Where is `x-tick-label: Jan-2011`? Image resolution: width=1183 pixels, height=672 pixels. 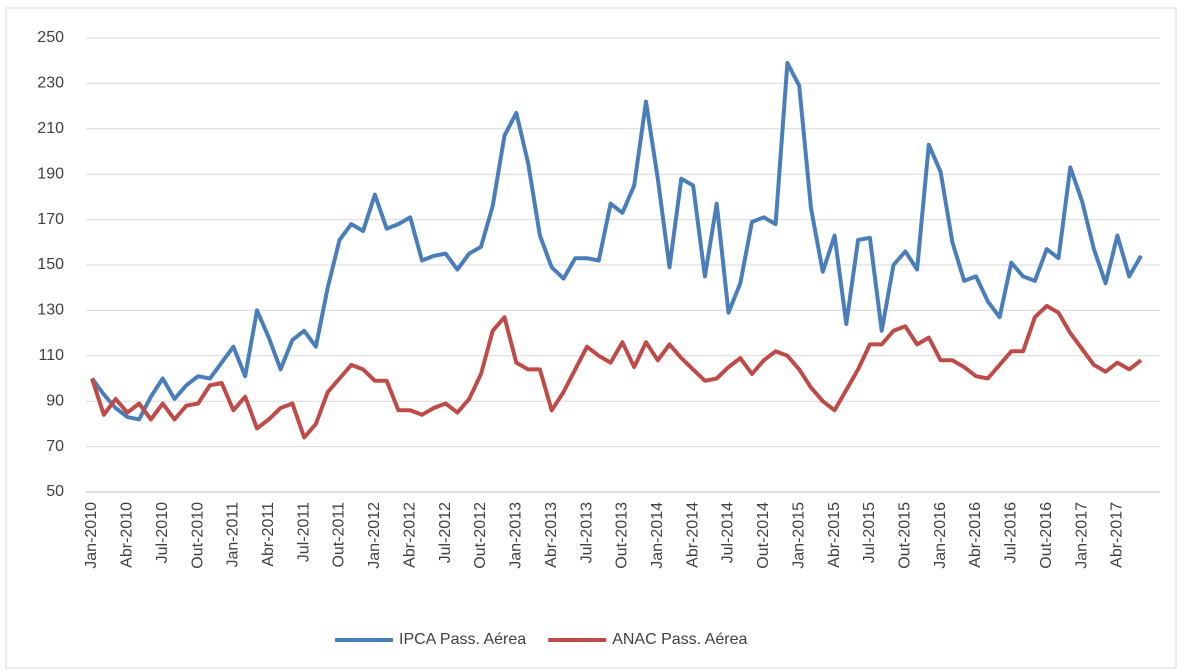 x-tick-label: Jan-2011 is located at coordinates (233, 535).